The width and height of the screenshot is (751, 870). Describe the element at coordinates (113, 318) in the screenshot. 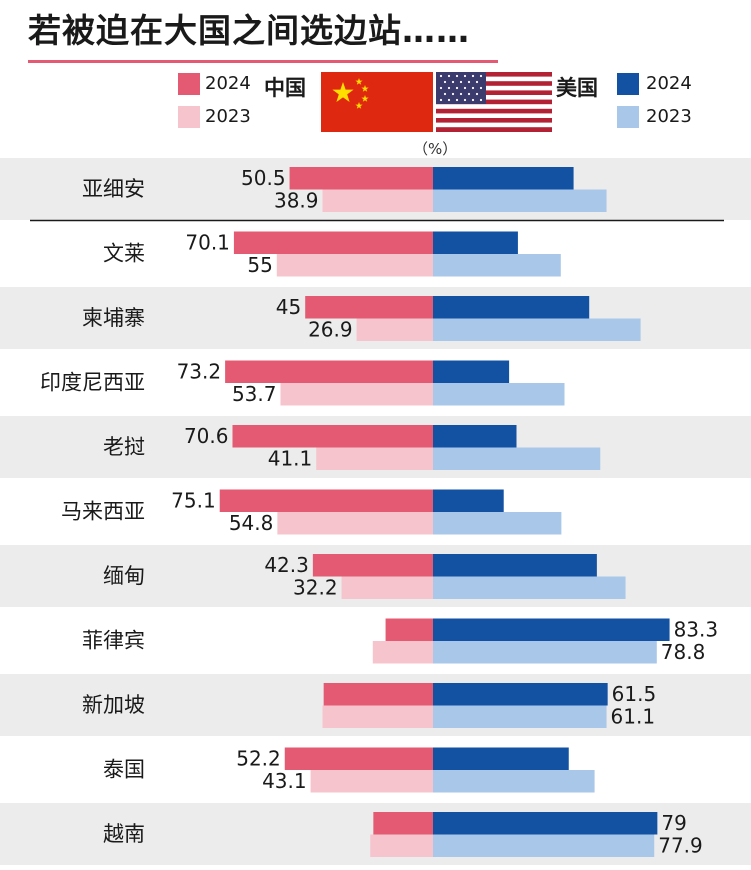

I see `category-label-row-2: 柬埔寨` at that location.